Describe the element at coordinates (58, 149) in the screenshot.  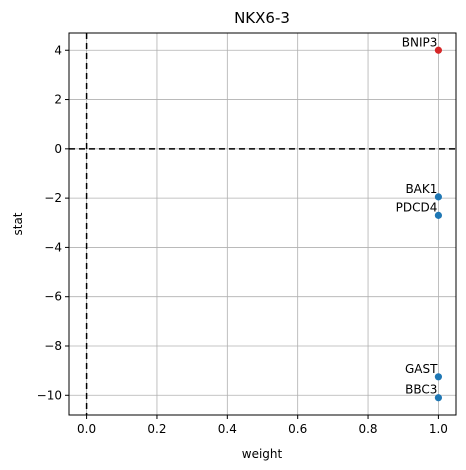
I see `y-tick-label: 0` at that location.